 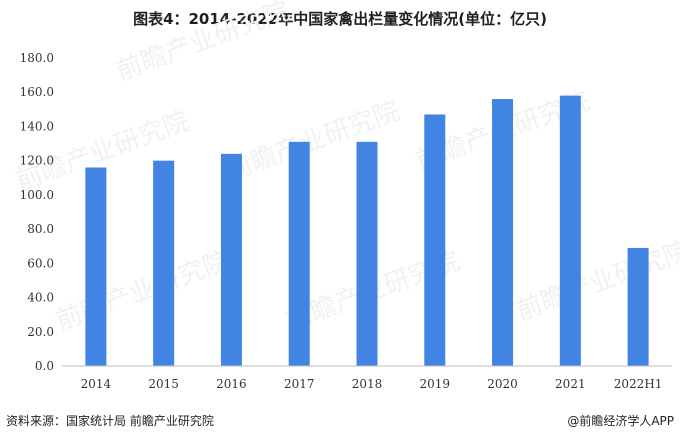 What do you see at coordinates (44, 366) in the screenshot?
I see `y-tick-label: 0.0` at bounding box center [44, 366].